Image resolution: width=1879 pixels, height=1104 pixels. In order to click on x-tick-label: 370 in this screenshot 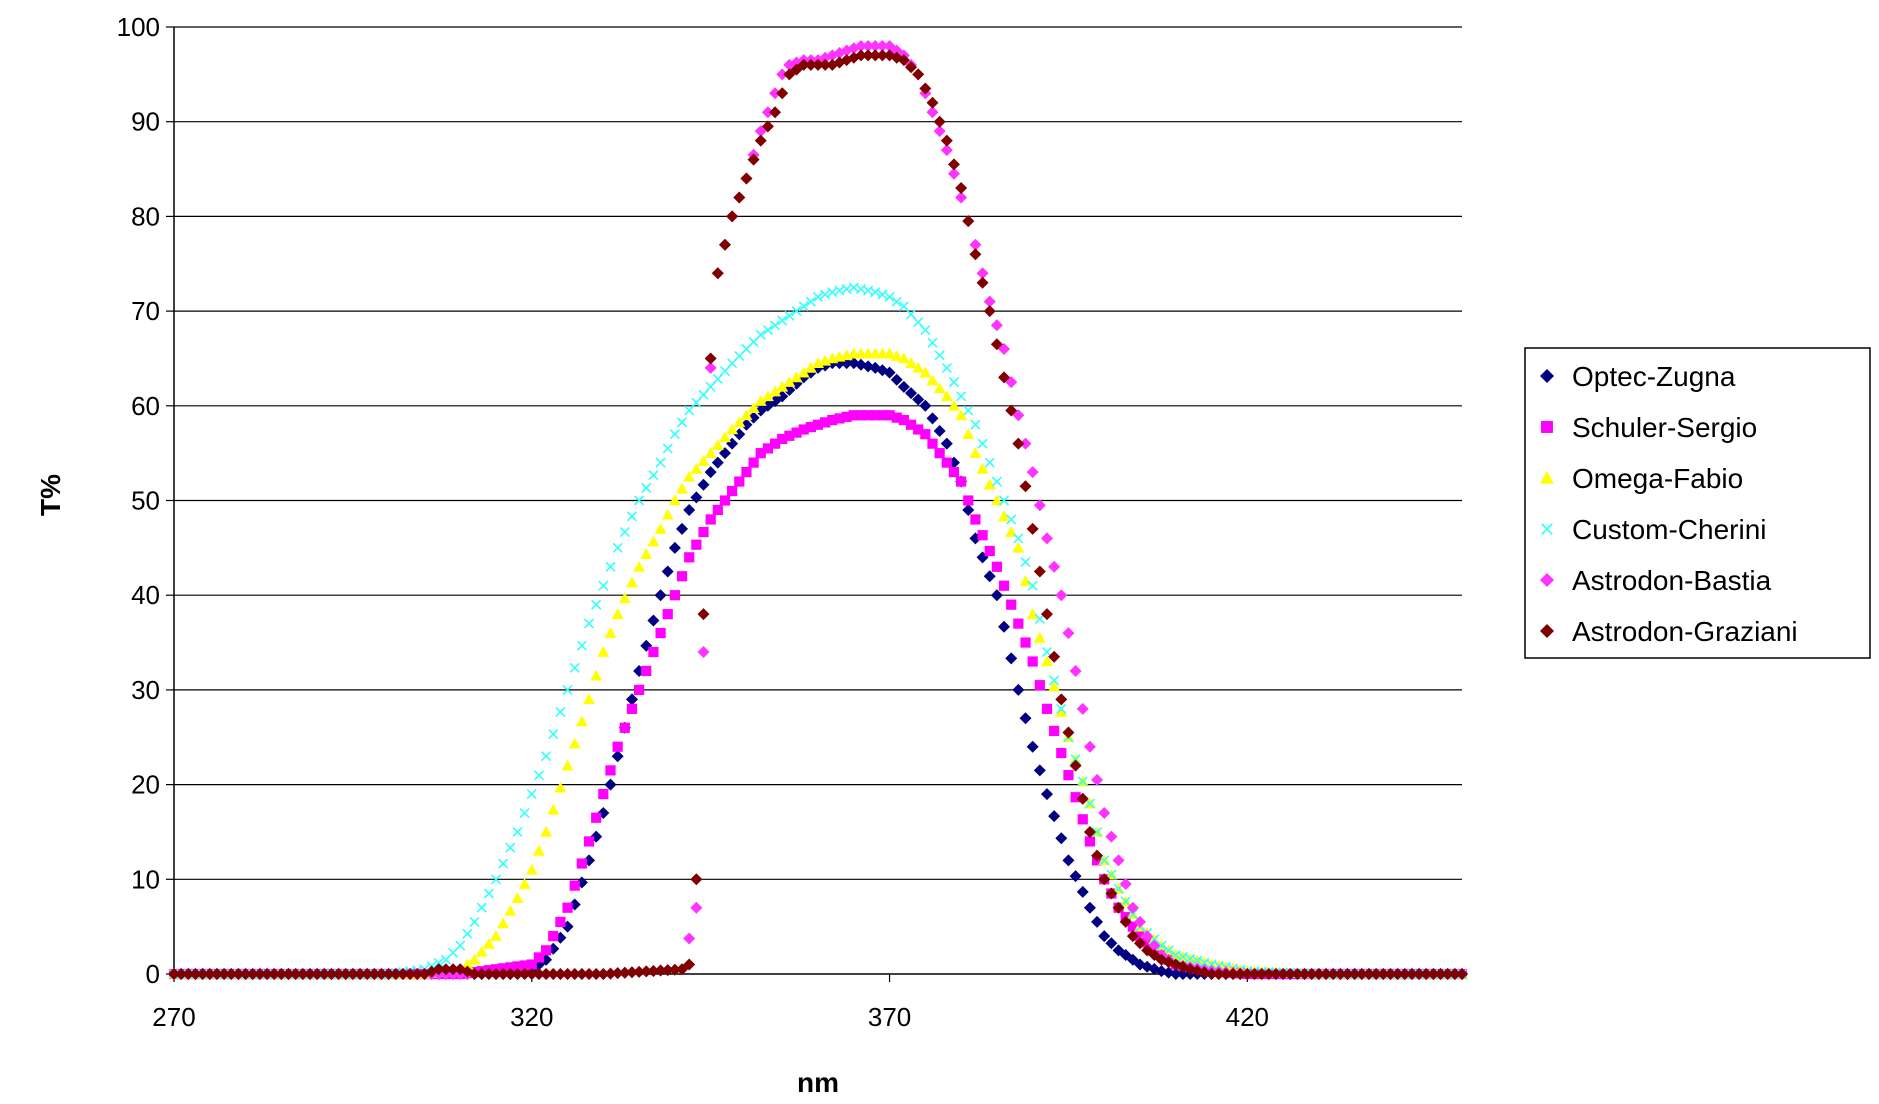, I will do `click(889, 1017)`.